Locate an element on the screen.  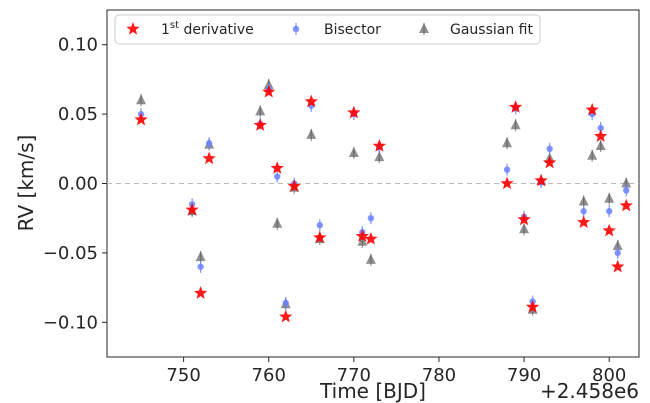
y-tick-label: 0.00 is located at coordinates (78, 184).